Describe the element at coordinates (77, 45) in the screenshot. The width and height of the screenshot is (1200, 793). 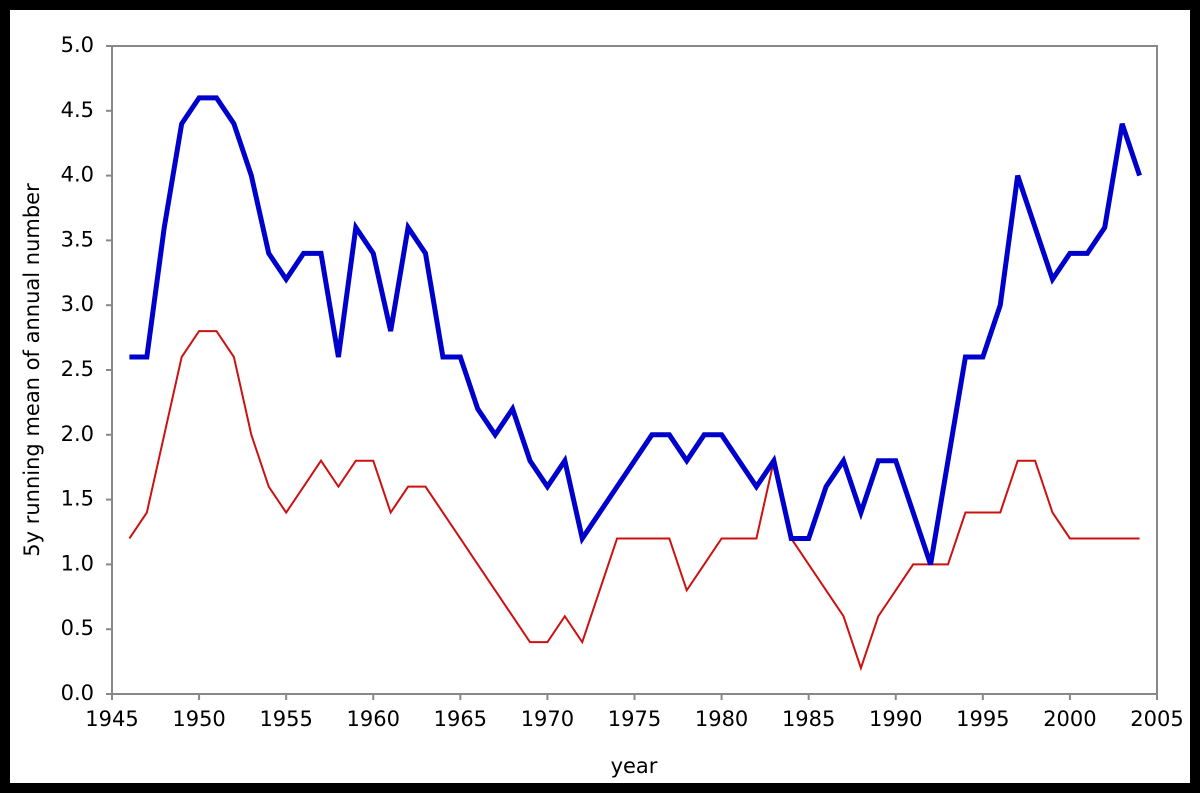
I see `y-tick-label: 5.0` at that location.